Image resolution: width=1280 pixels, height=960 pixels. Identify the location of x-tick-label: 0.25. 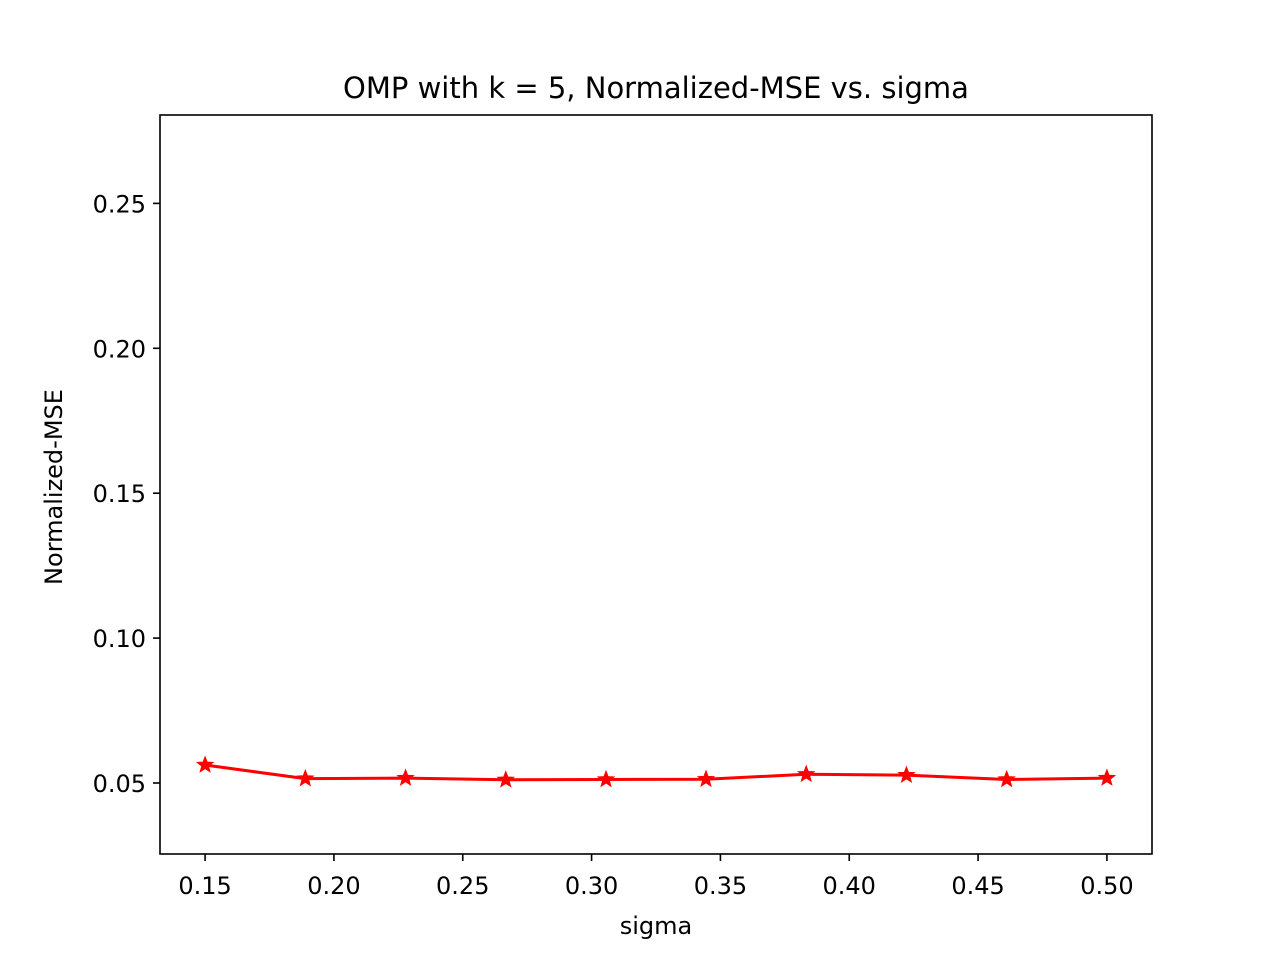
(462, 886).